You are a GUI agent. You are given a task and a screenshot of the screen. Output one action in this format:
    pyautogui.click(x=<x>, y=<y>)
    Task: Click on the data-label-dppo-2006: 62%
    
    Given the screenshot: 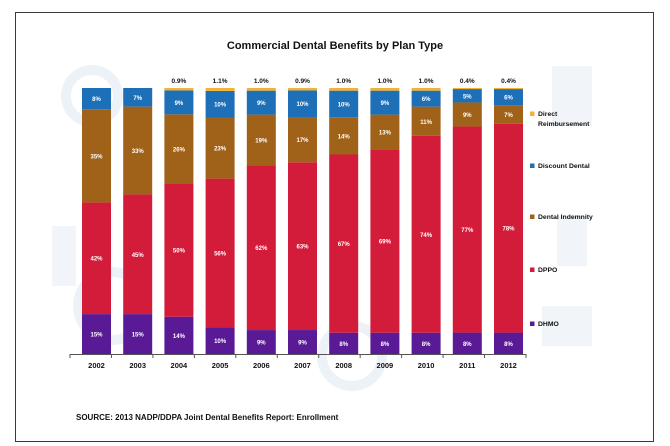 What is the action you would take?
    pyautogui.click(x=261, y=249)
    